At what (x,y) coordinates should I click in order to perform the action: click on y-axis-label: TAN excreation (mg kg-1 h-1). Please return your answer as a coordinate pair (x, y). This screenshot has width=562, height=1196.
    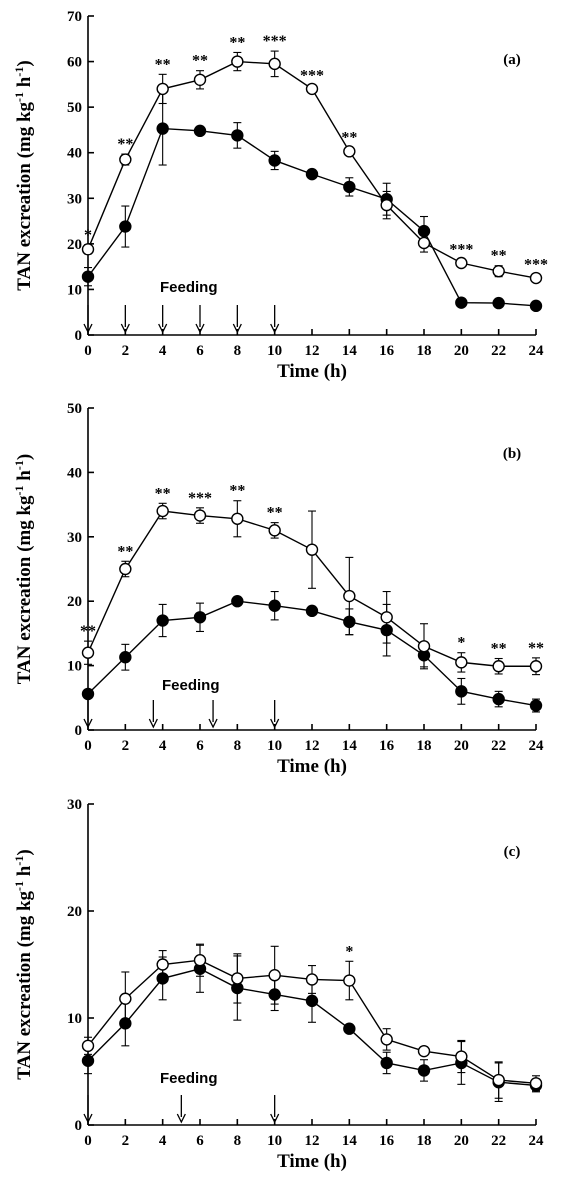
    Looking at the image, I should click on (23, 964).